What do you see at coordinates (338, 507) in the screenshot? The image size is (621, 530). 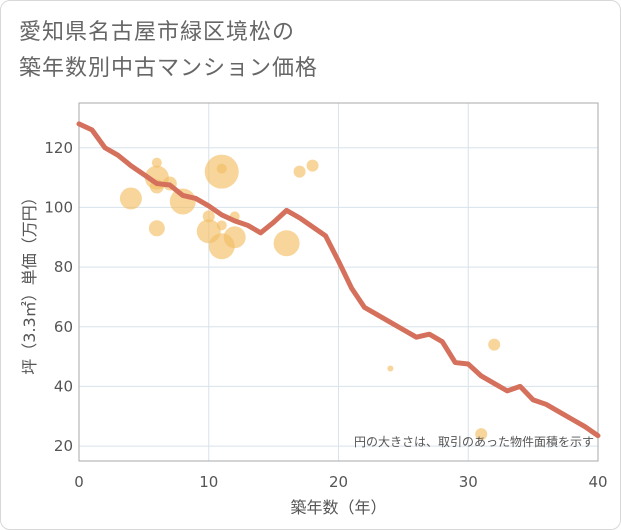 I see `x-axis-label: 築年数（年）` at bounding box center [338, 507].